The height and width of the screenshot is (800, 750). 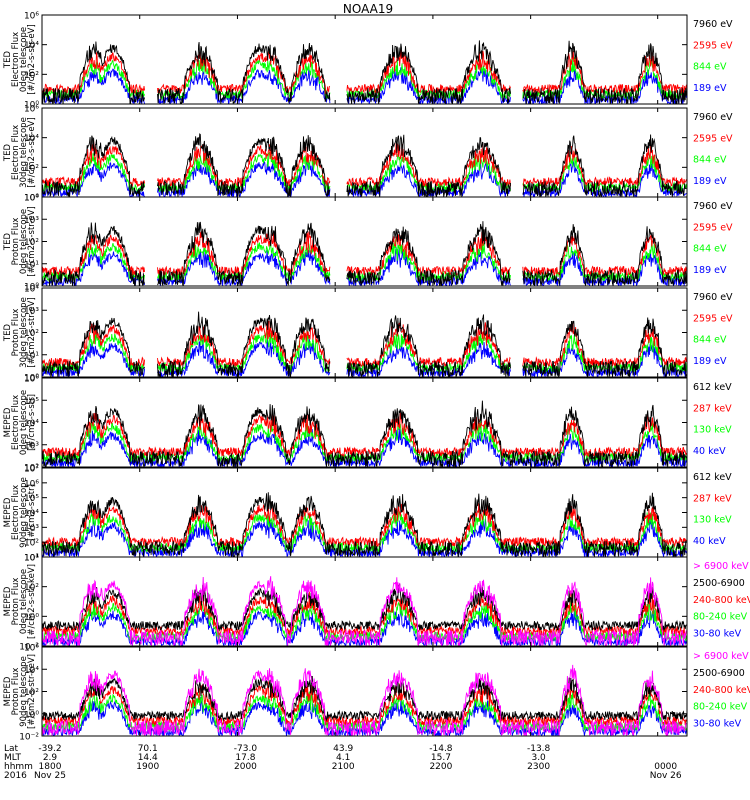 What do you see at coordinates (32, 691) in the screenshot?
I see `y-axis-label: [#/cm2-s-str-keV]` at bounding box center [32, 691].